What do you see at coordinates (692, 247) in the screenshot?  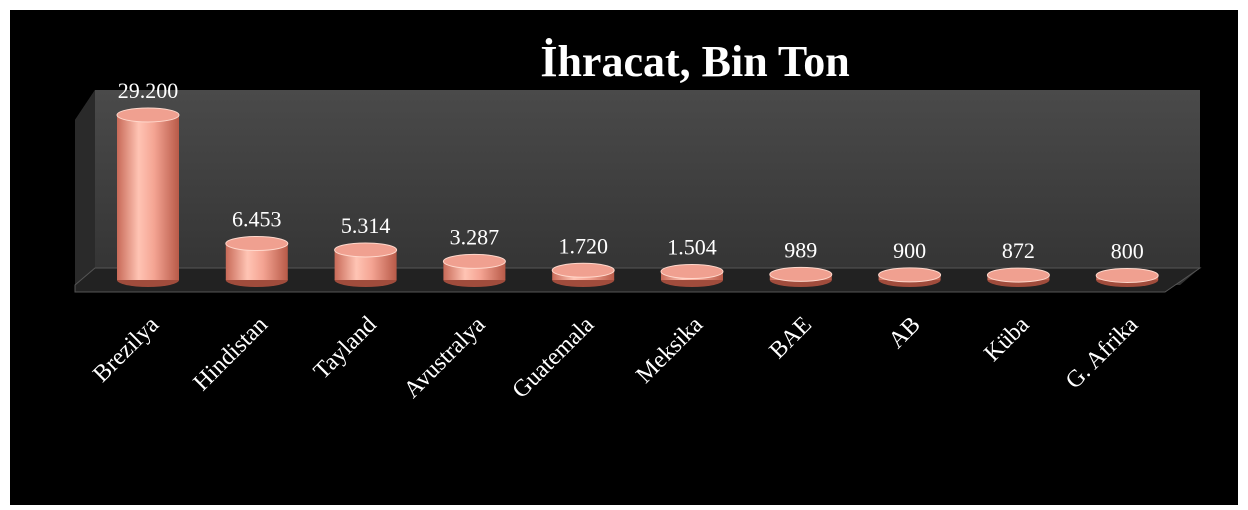 I see `data-label: 1.504` at bounding box center [692, 247].